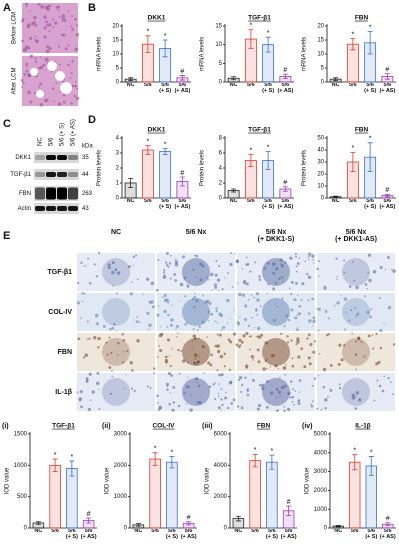  What do you see at coordinates (285, 183) in the screenshot?
I see `significance-marker: #` at bounding box center [285, 183].